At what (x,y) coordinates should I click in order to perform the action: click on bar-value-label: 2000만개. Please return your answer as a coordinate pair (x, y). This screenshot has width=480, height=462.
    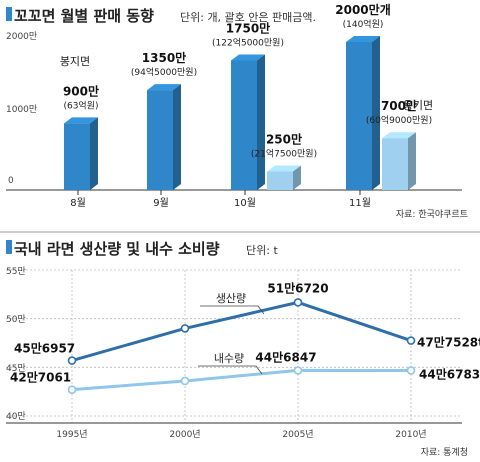
    Looking at the image, I should click on (362, 9).